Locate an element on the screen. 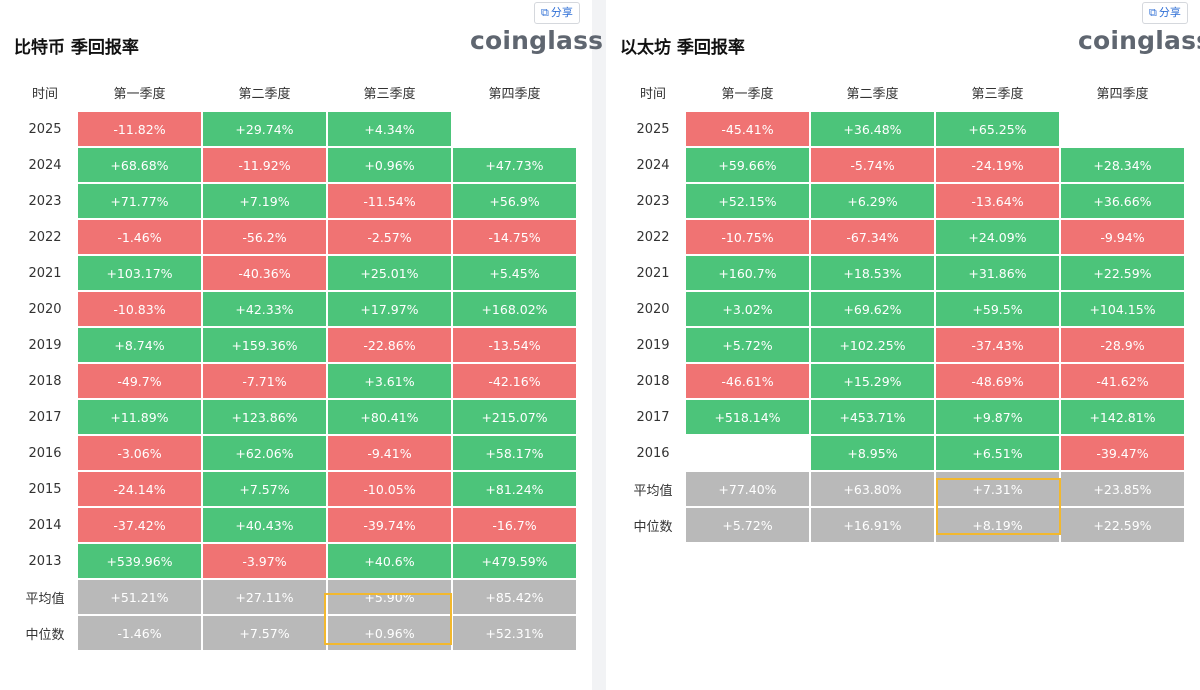 The height and width of the screenshot is (690, 1200). return-cell: -3.97% is located at coordinates (264, 561).